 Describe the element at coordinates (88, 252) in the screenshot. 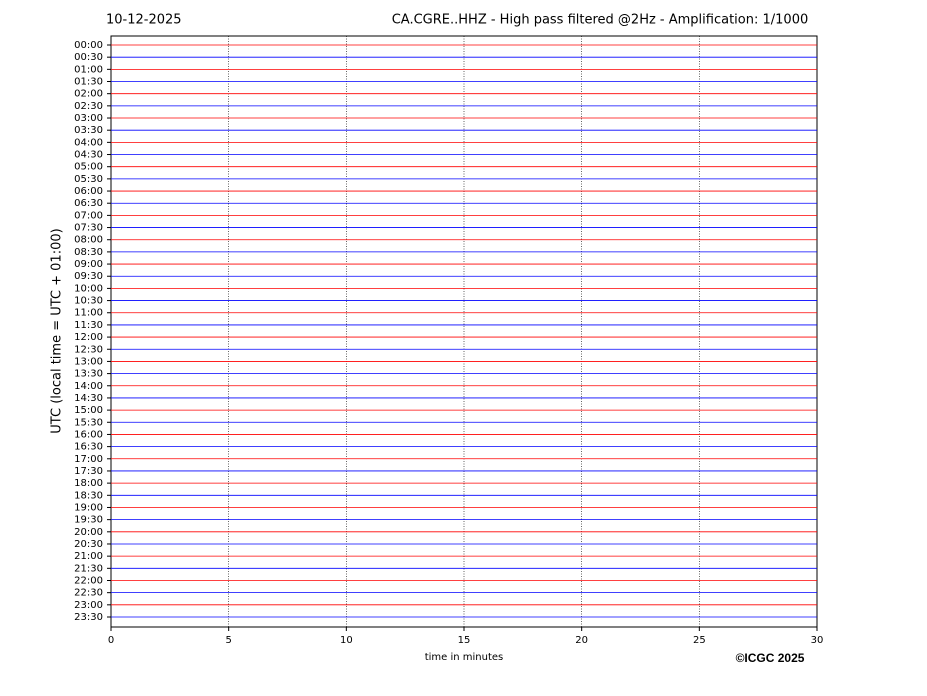

I see `y-tick-label: 08:30` at that location.